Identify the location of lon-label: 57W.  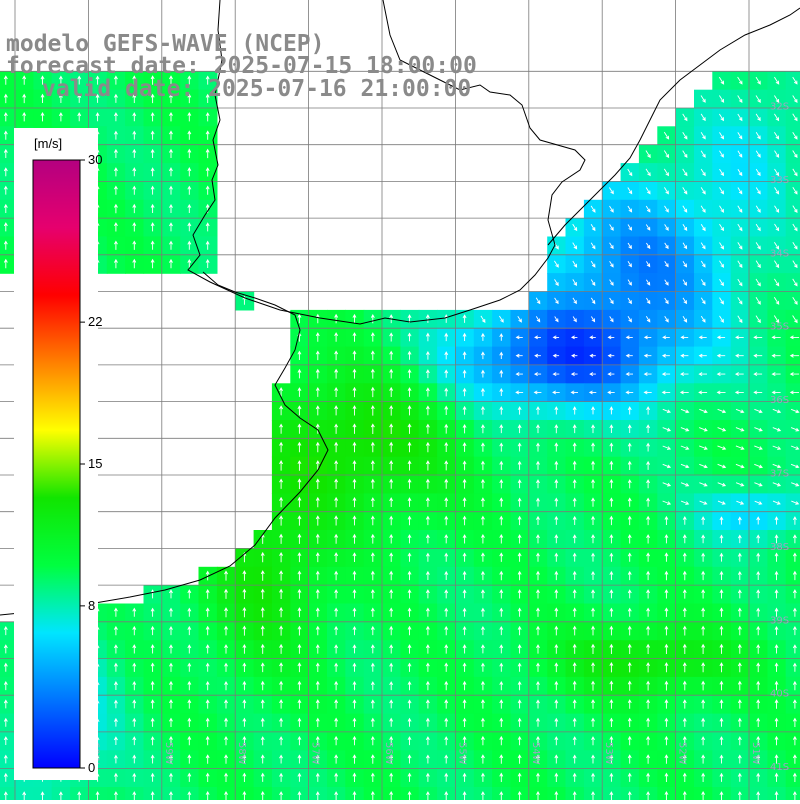
(315, 753).